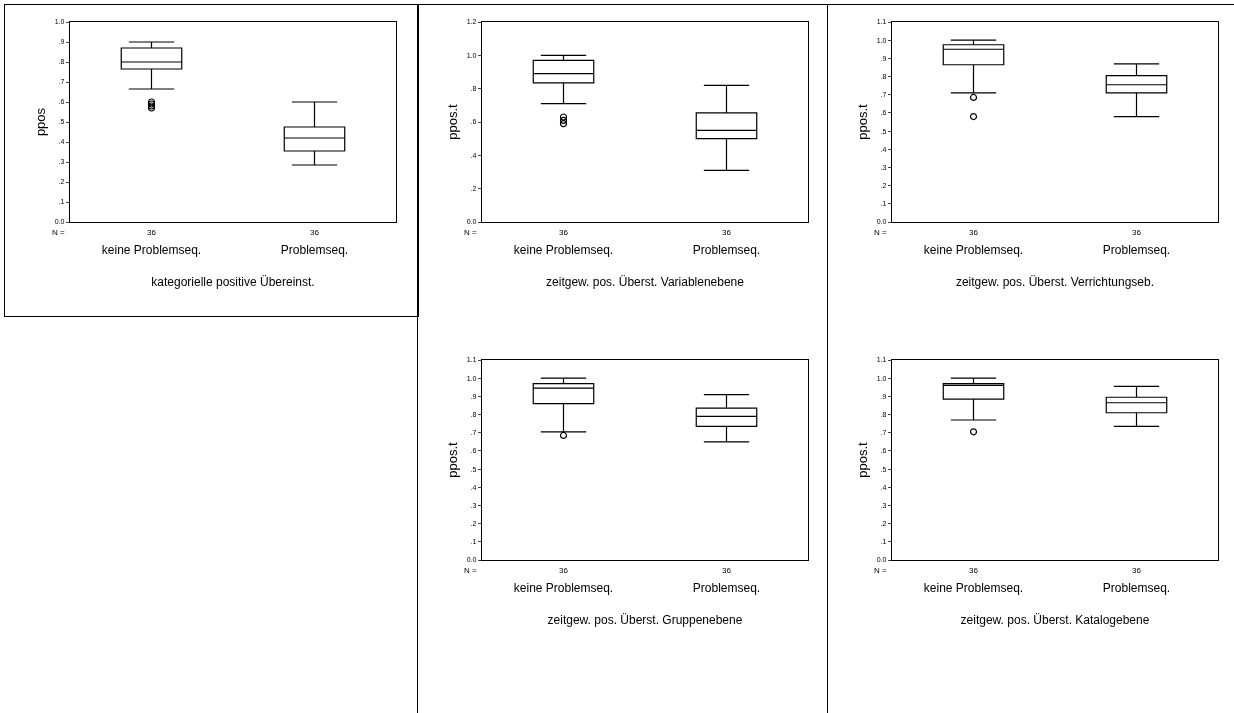 This screenshot has width=1234, height=713. What do you see at coordinates (645, 282) in the screenshot?
I see `x-axis-title: zeitgew. pos. Überst. Variablenebene` at bounding box center [645, 282].